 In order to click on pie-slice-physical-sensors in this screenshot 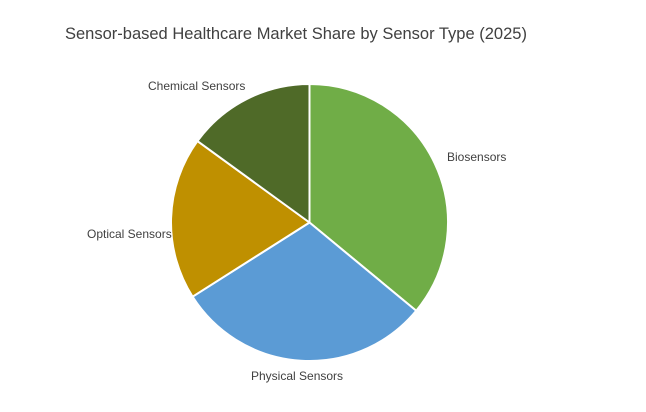, I will do `click(304, 291)`.